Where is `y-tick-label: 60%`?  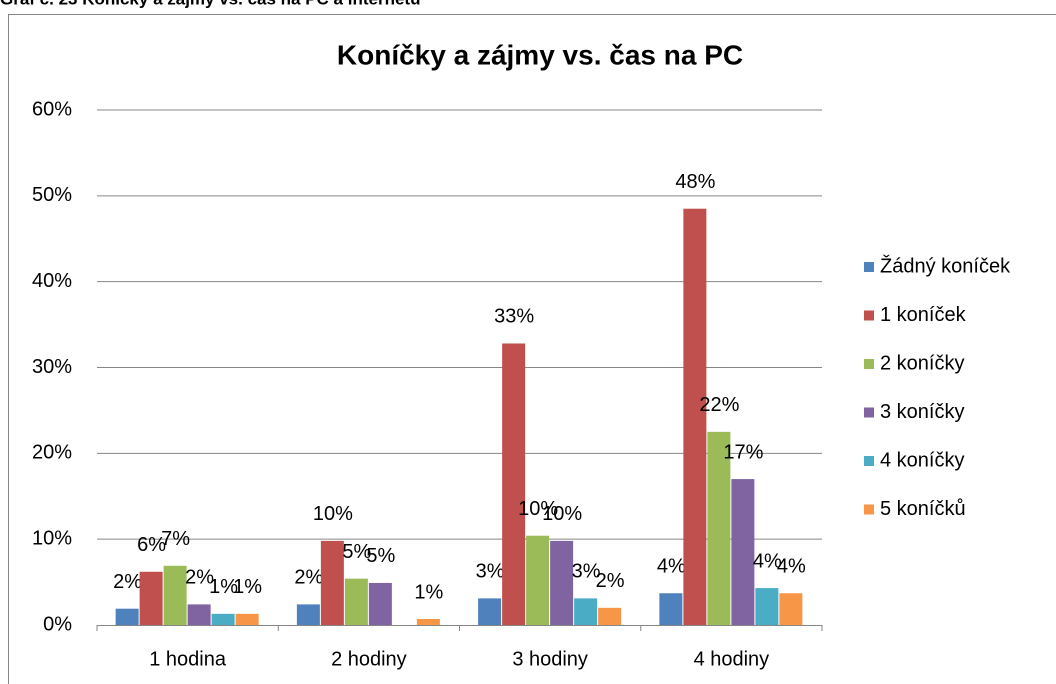 y-tick-label: 60% is located at coordinates (52, 109).